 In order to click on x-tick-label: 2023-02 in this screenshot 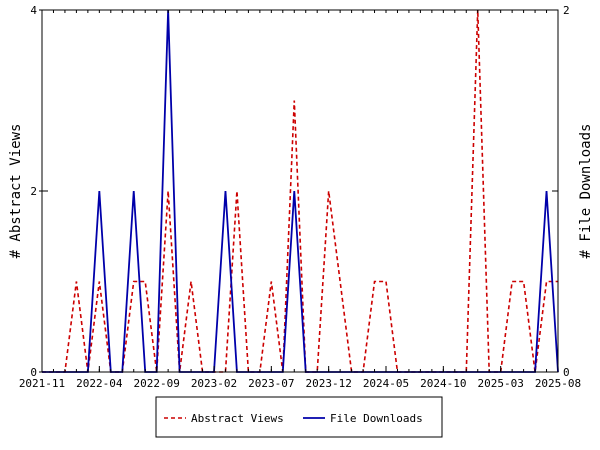, I will do `click(214, 383)`.